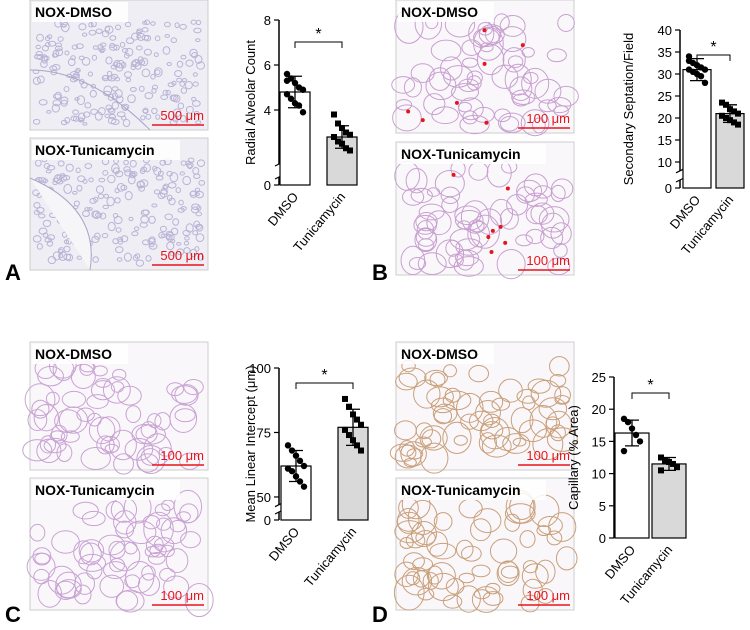  Describe the element at coordinates (13, 272) in the screenshot. I see `panel-letter: A` at that location.